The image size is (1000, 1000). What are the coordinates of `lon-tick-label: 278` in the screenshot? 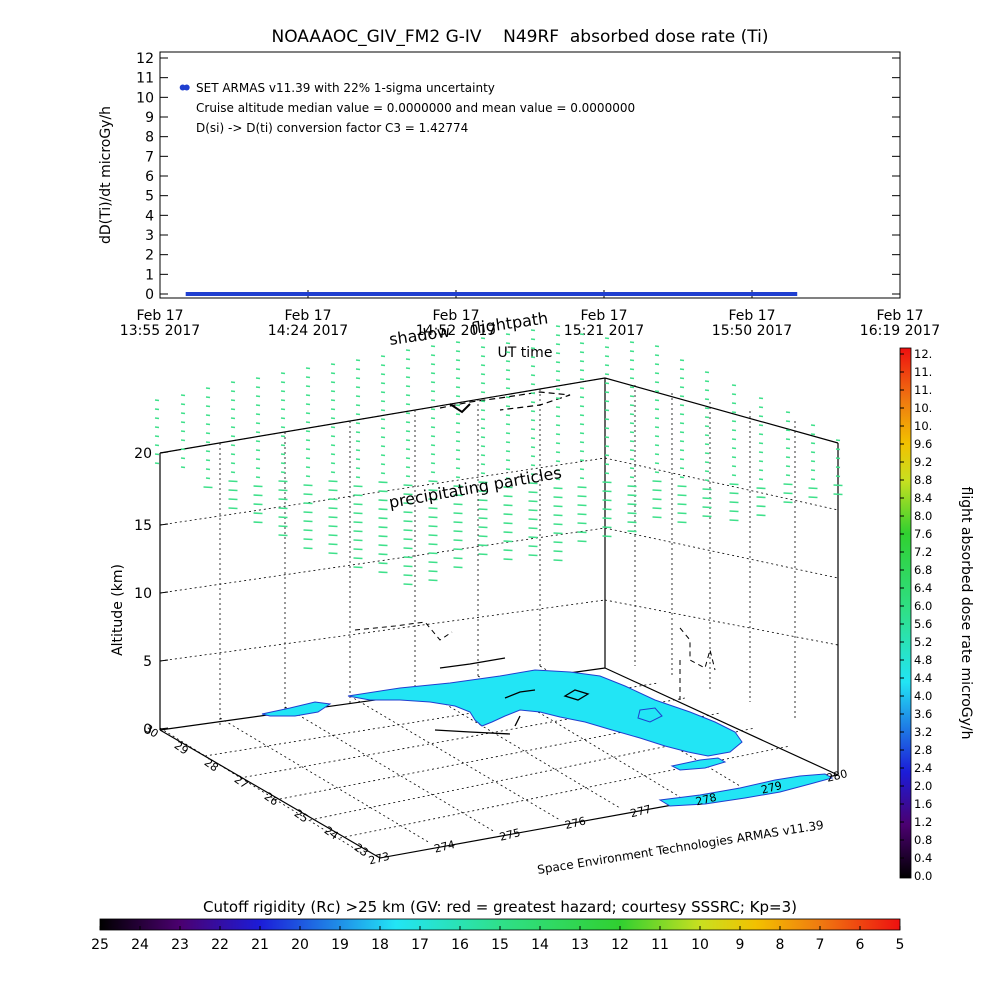 It's located at (706, 800).